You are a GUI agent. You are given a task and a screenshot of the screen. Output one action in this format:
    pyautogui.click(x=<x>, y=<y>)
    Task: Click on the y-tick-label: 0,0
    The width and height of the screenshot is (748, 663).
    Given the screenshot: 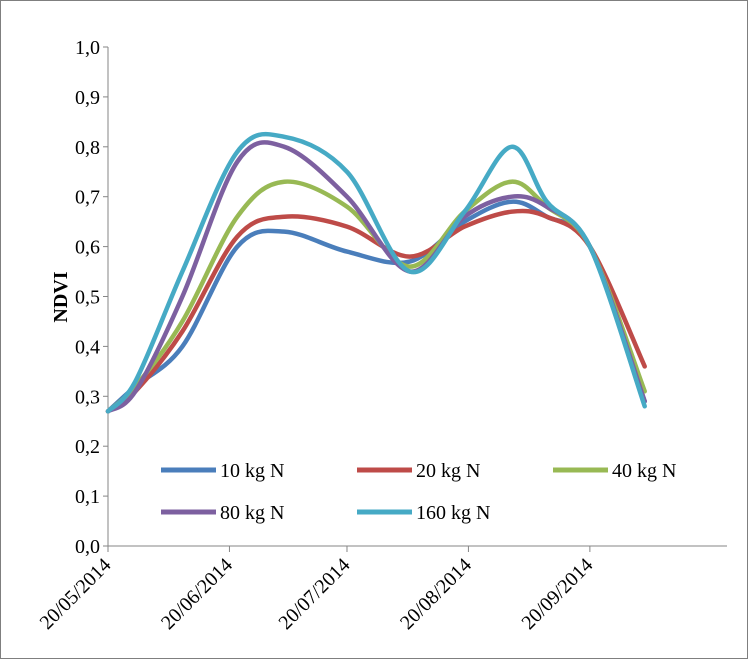 What is the action you would take?
    pyautogui.click(x=87, y=547)
    